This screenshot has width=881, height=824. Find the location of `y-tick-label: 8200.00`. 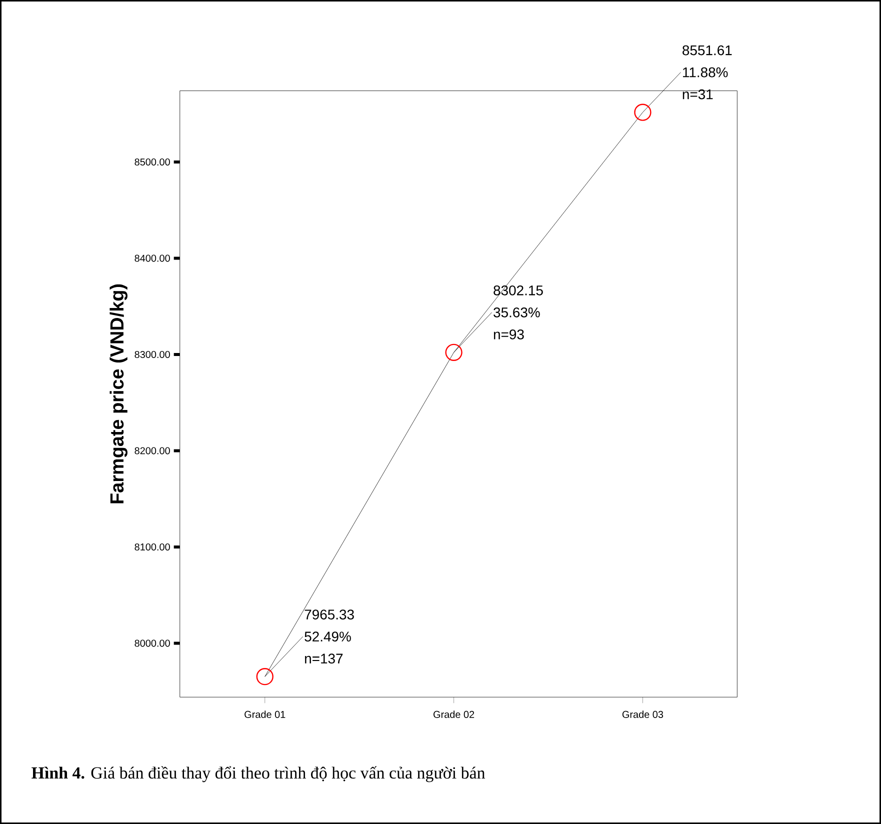

y-tick-label: 8200.00 is located at coordinates (152, 450).